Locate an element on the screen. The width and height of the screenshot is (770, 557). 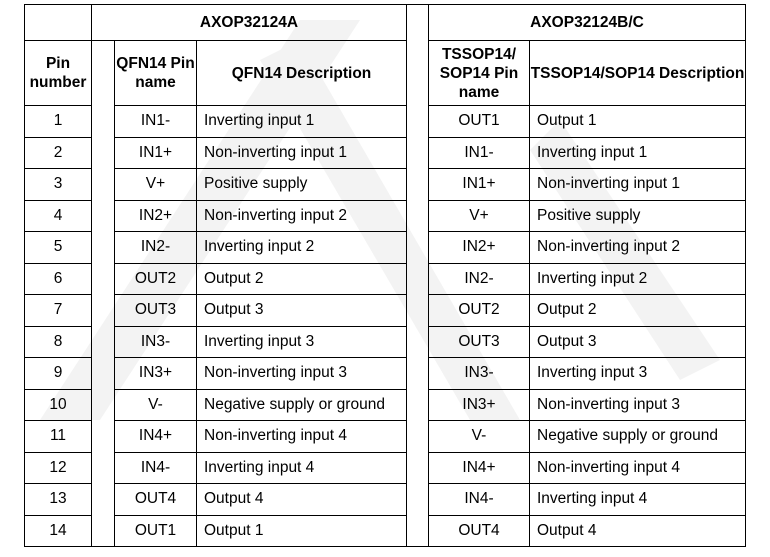
pin-number-header: Pin number is located at coordinates (58, 73).